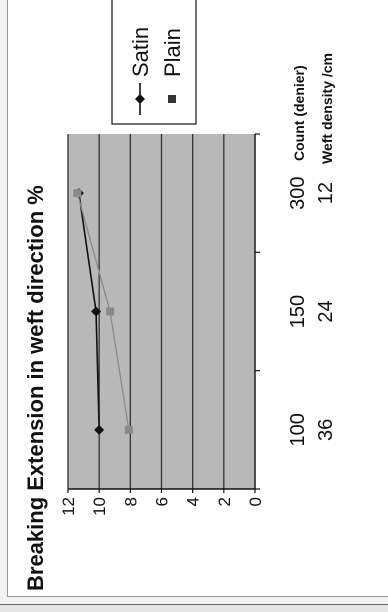 The width and height of the screenshot is (388, 612). I want to click on x-tick-label-count: 150, so click(298, 311).